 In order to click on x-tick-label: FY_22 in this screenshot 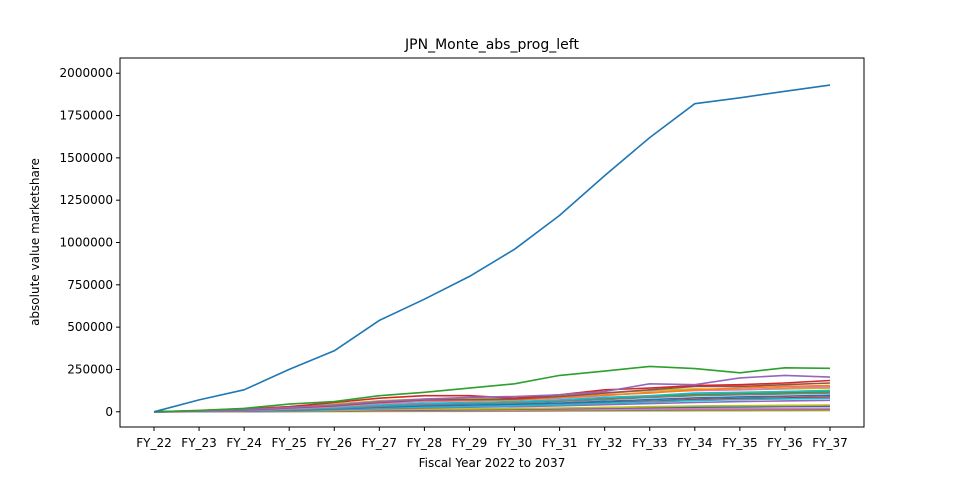, I will do `click(154, 443)`.